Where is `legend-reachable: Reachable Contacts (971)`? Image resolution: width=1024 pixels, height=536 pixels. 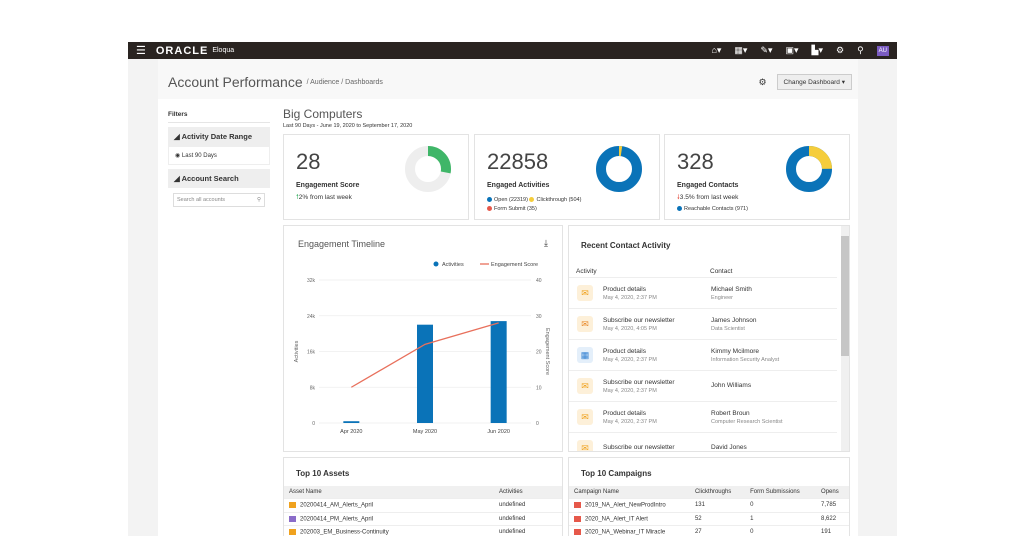 legend-reachable: Reachable Contacts (971) is located at coordinates (716, 209).